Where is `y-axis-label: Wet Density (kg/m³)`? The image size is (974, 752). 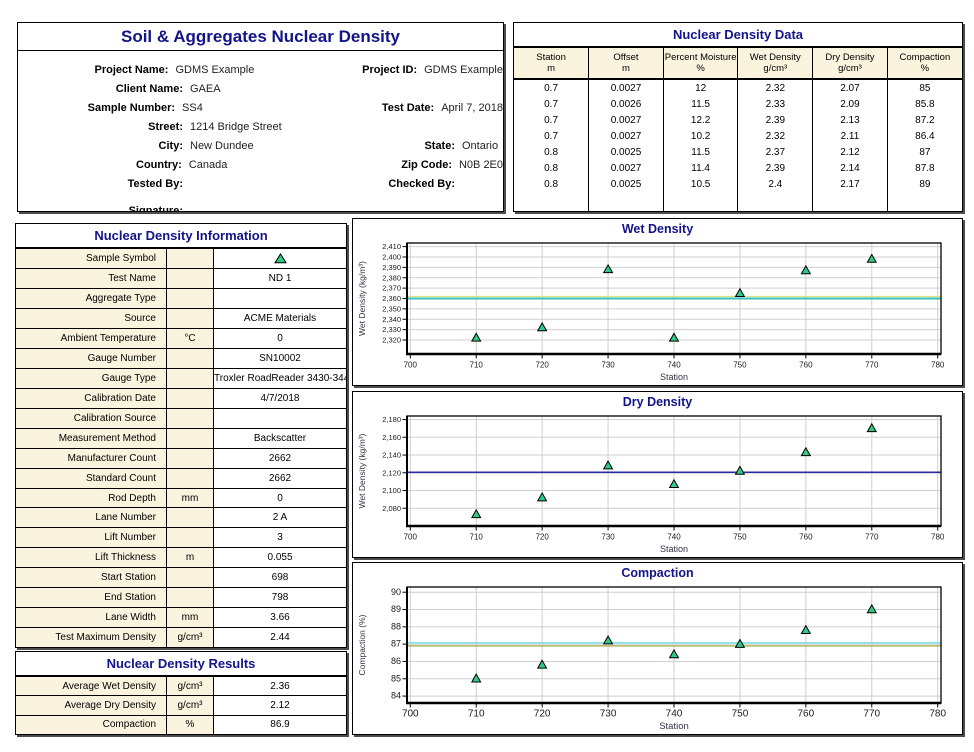
y-axis-label: Wet Density (kg/m³) is located at coordinates (362, 470).